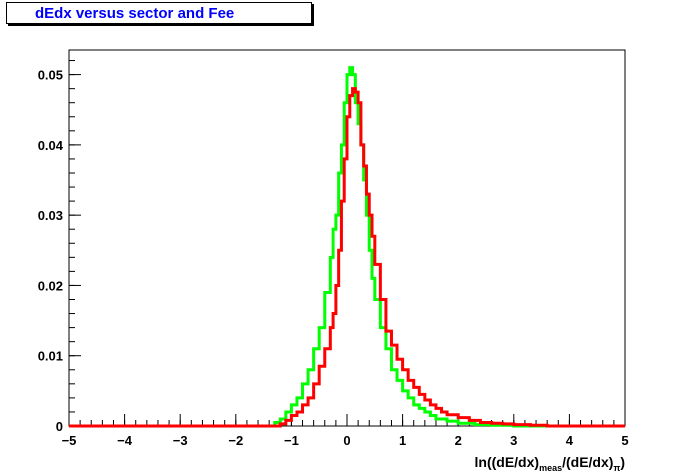  What do you see at coordinates (402, 440) in the screenshot?
I see `x-tick-label: 1` at bounding box center [402, 440].